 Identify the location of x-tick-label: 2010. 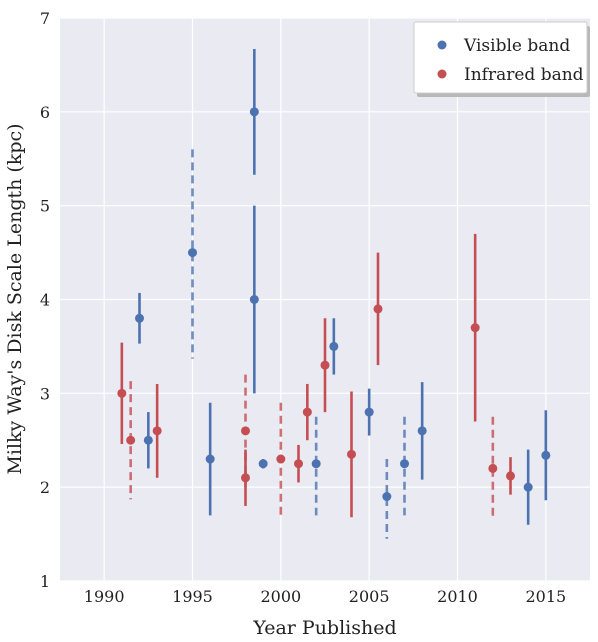
(457, 596).